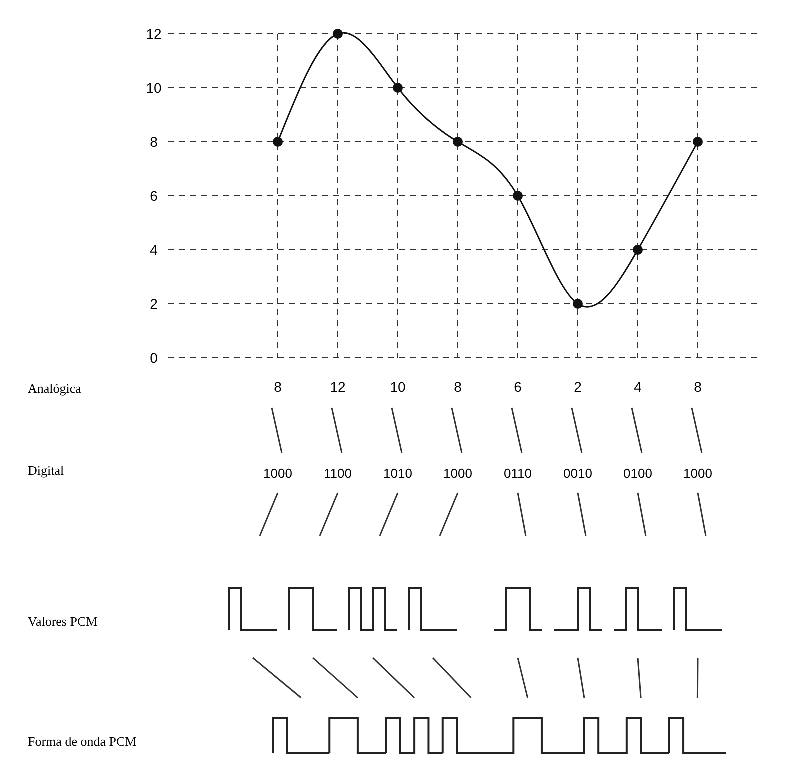 The image size is (791, 774). I want to click on text: 0010, so click(578, 473).